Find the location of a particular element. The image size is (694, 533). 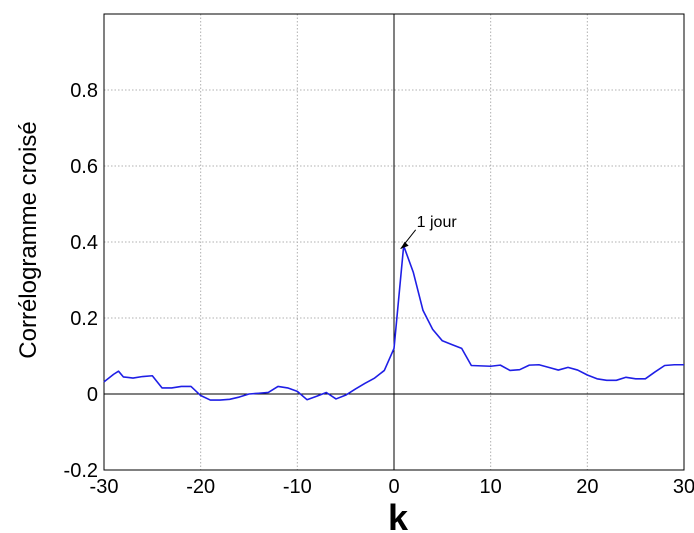

x-axis-label: k is located at coordinates (398, 515).